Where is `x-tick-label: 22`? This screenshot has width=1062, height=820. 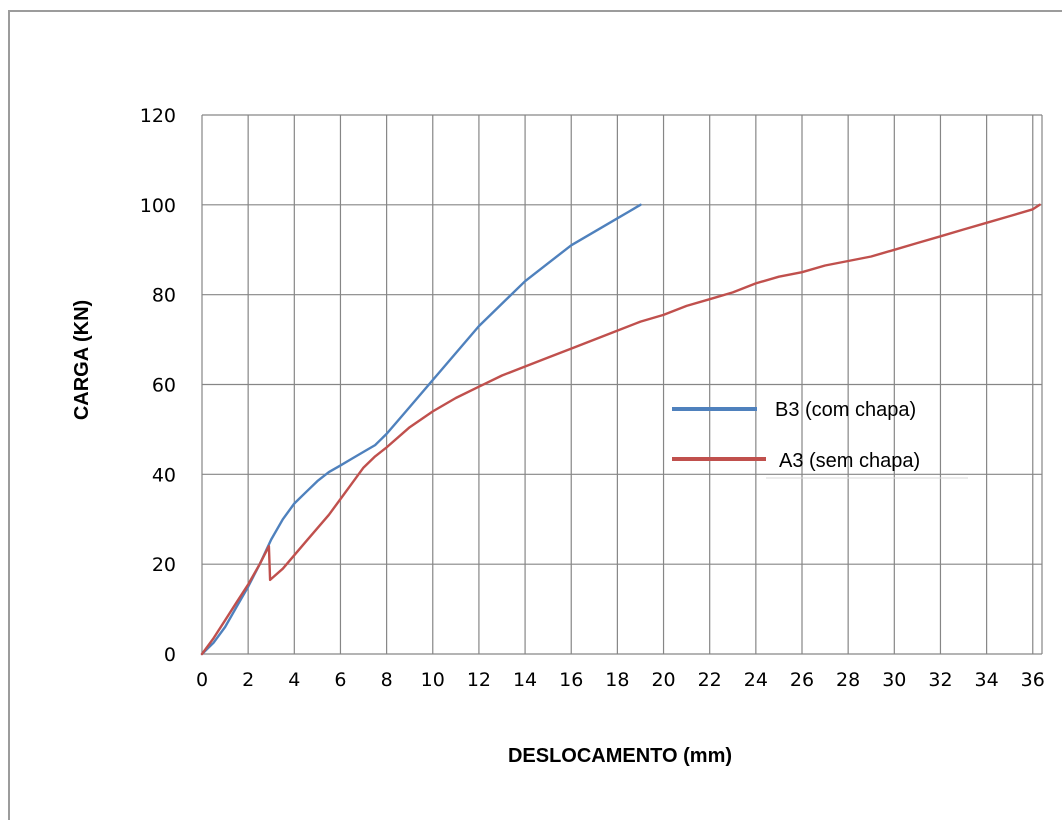
x-tick-label: 22 is located at coordinates (710, 680).